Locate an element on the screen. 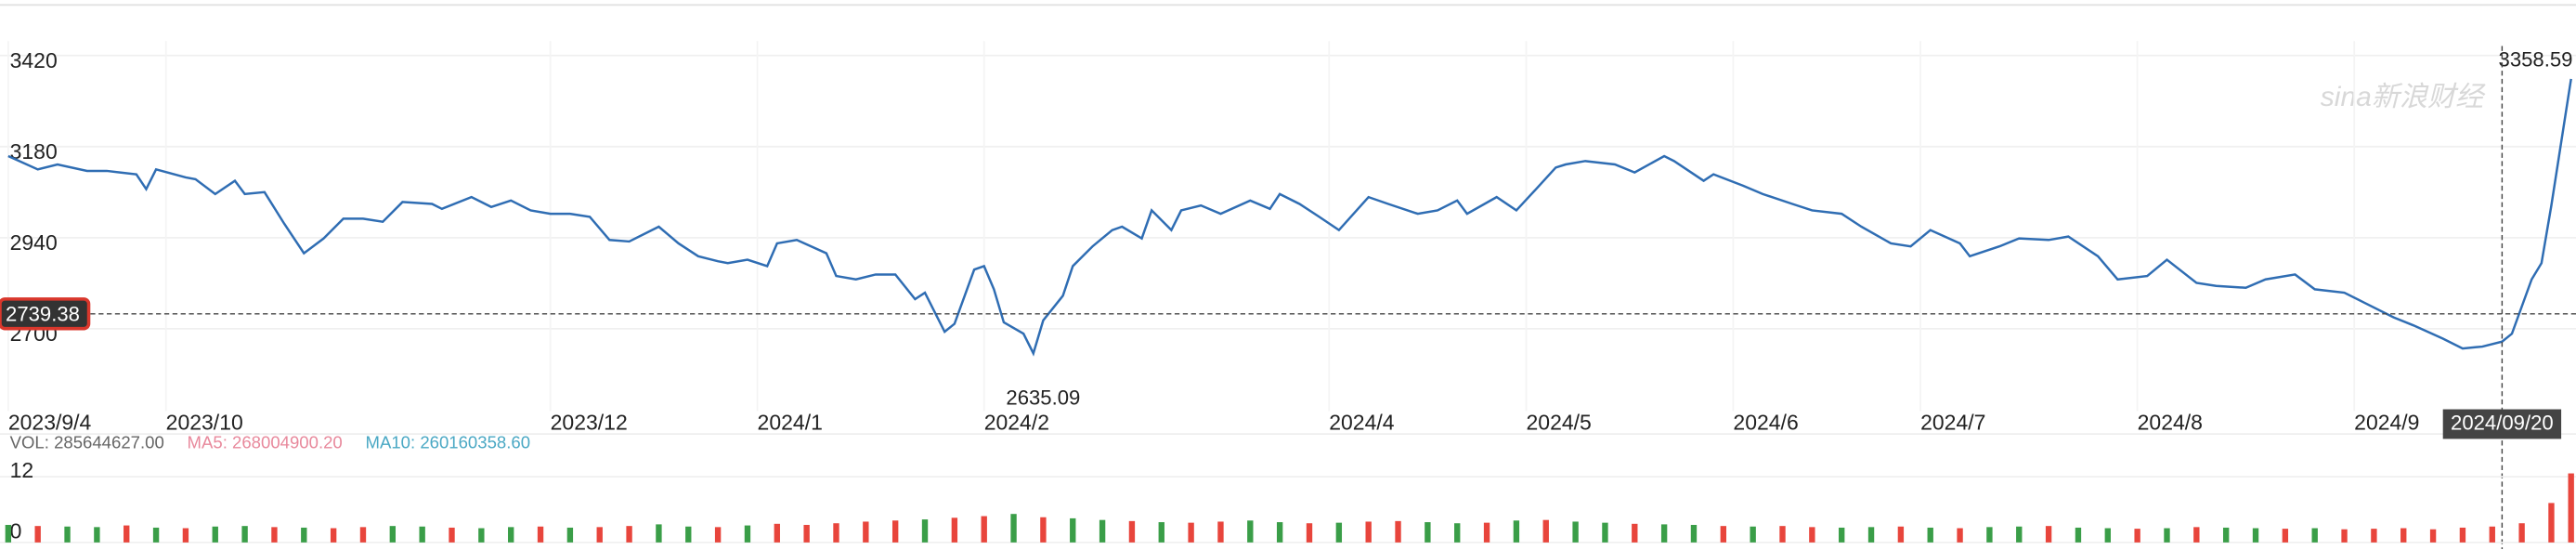 Image resolution: width=2576 pixels, height=550 pixels. x-tick-label: 2024/8 is located at coordinates (2170, 423).